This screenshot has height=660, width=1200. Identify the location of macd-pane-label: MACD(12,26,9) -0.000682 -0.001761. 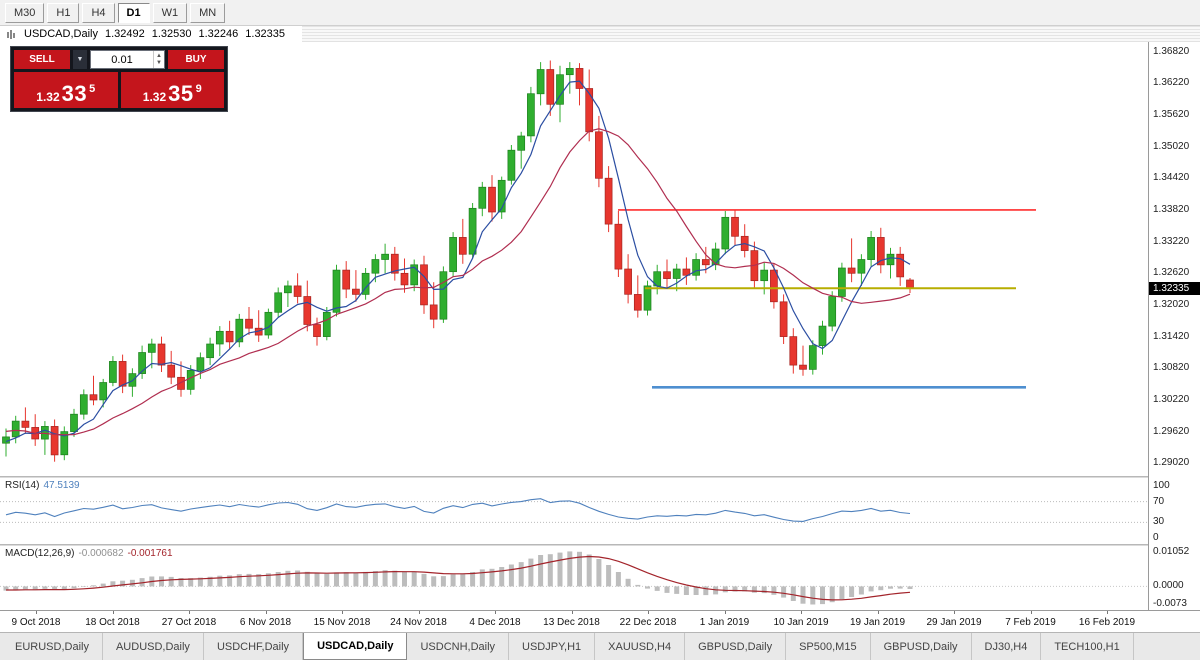
(89, 553).